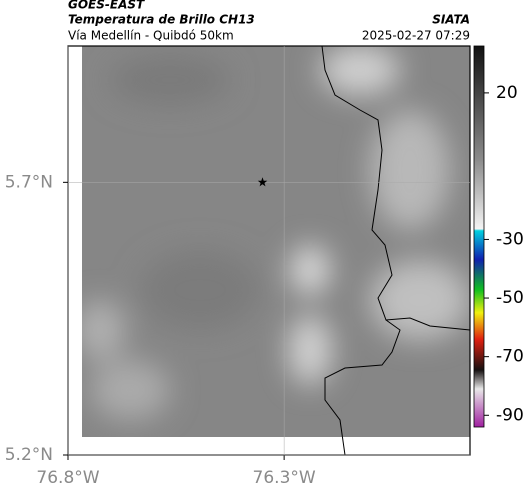  Describe the element at coordinates (284, 478) in the screenshot. I see `x-tick-label: 76.3°W` at that location.